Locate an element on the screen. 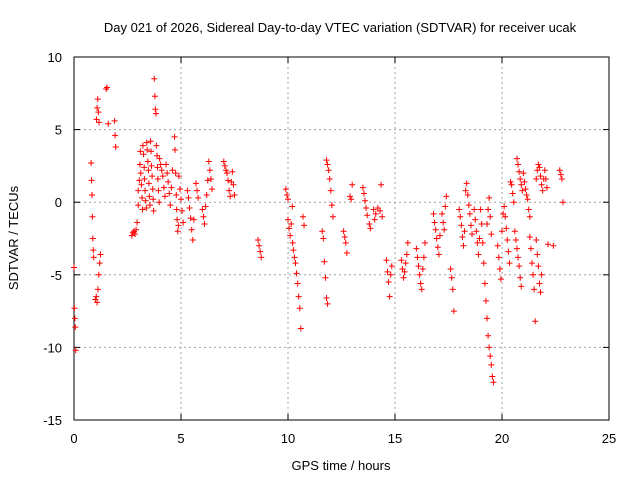  x-tick-label: 25 is located at coordinates (609, 438).